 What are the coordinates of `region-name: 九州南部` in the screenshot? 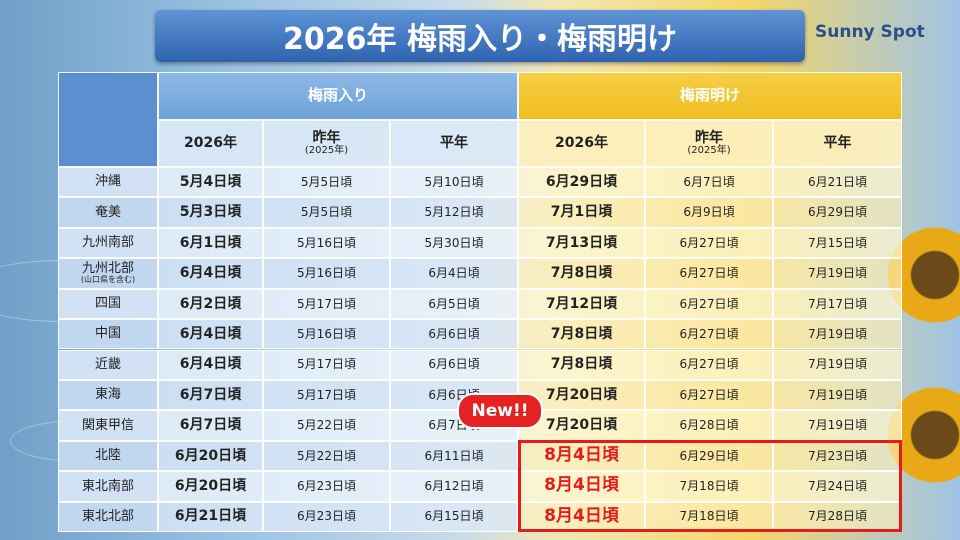 It's located at (107, 243).